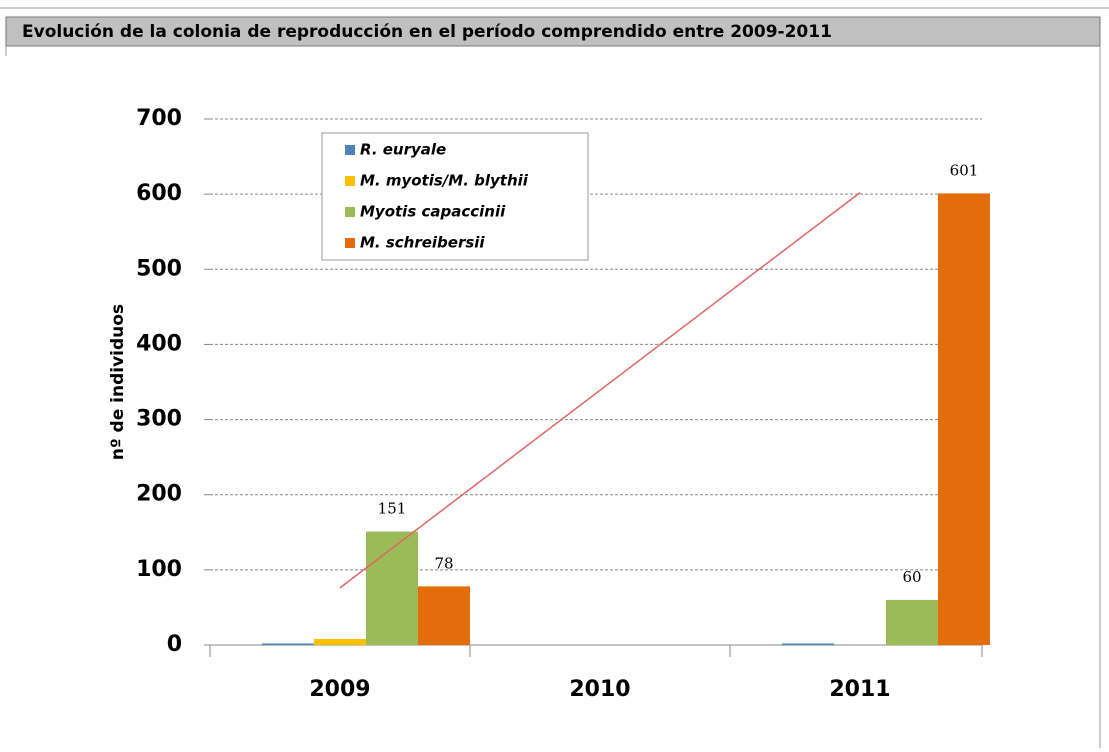  What do you see at coordinates (159, 419) in the screenshot?
I see `y-tick-label: 300` at bounding box center [159, 419].